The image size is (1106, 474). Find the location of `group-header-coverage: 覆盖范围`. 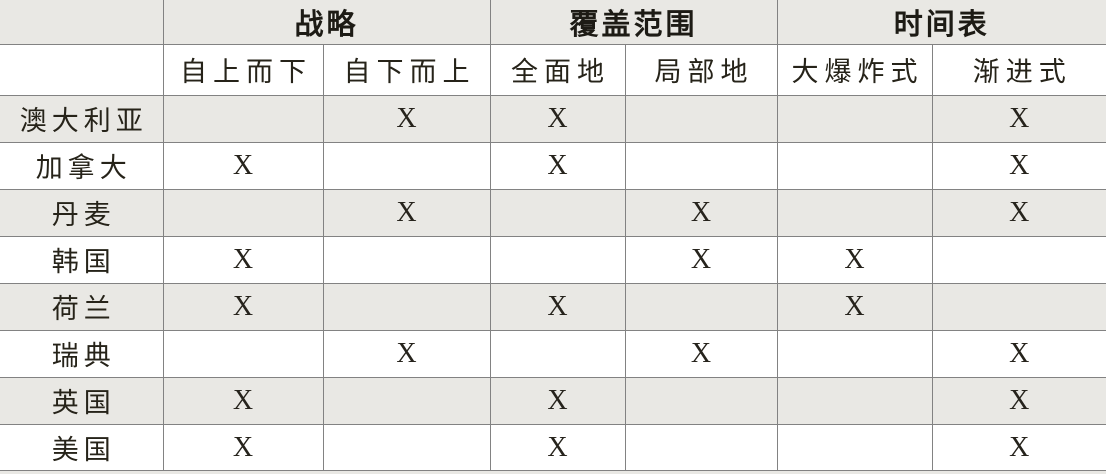

group-header-coverage: 覆盖范围 is located at coordinates (633, 22).